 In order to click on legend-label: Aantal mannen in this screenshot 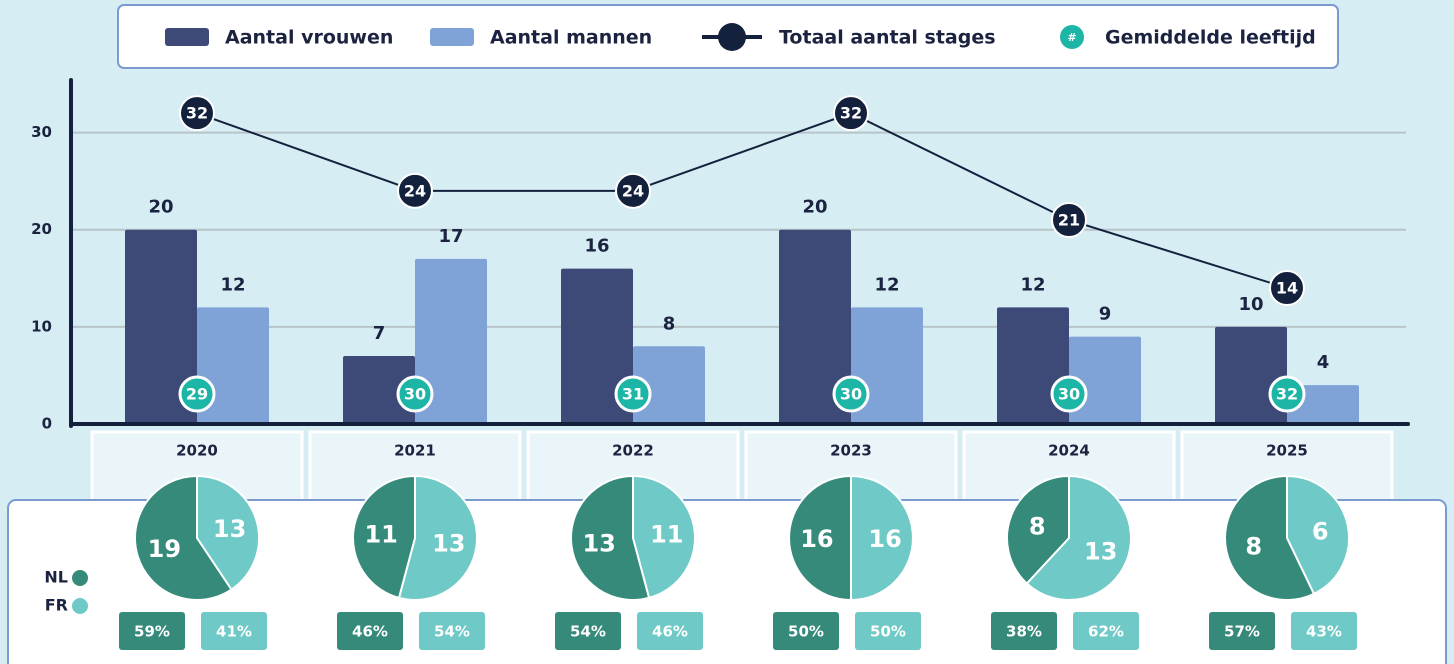, I will do `click(571, 38)`.